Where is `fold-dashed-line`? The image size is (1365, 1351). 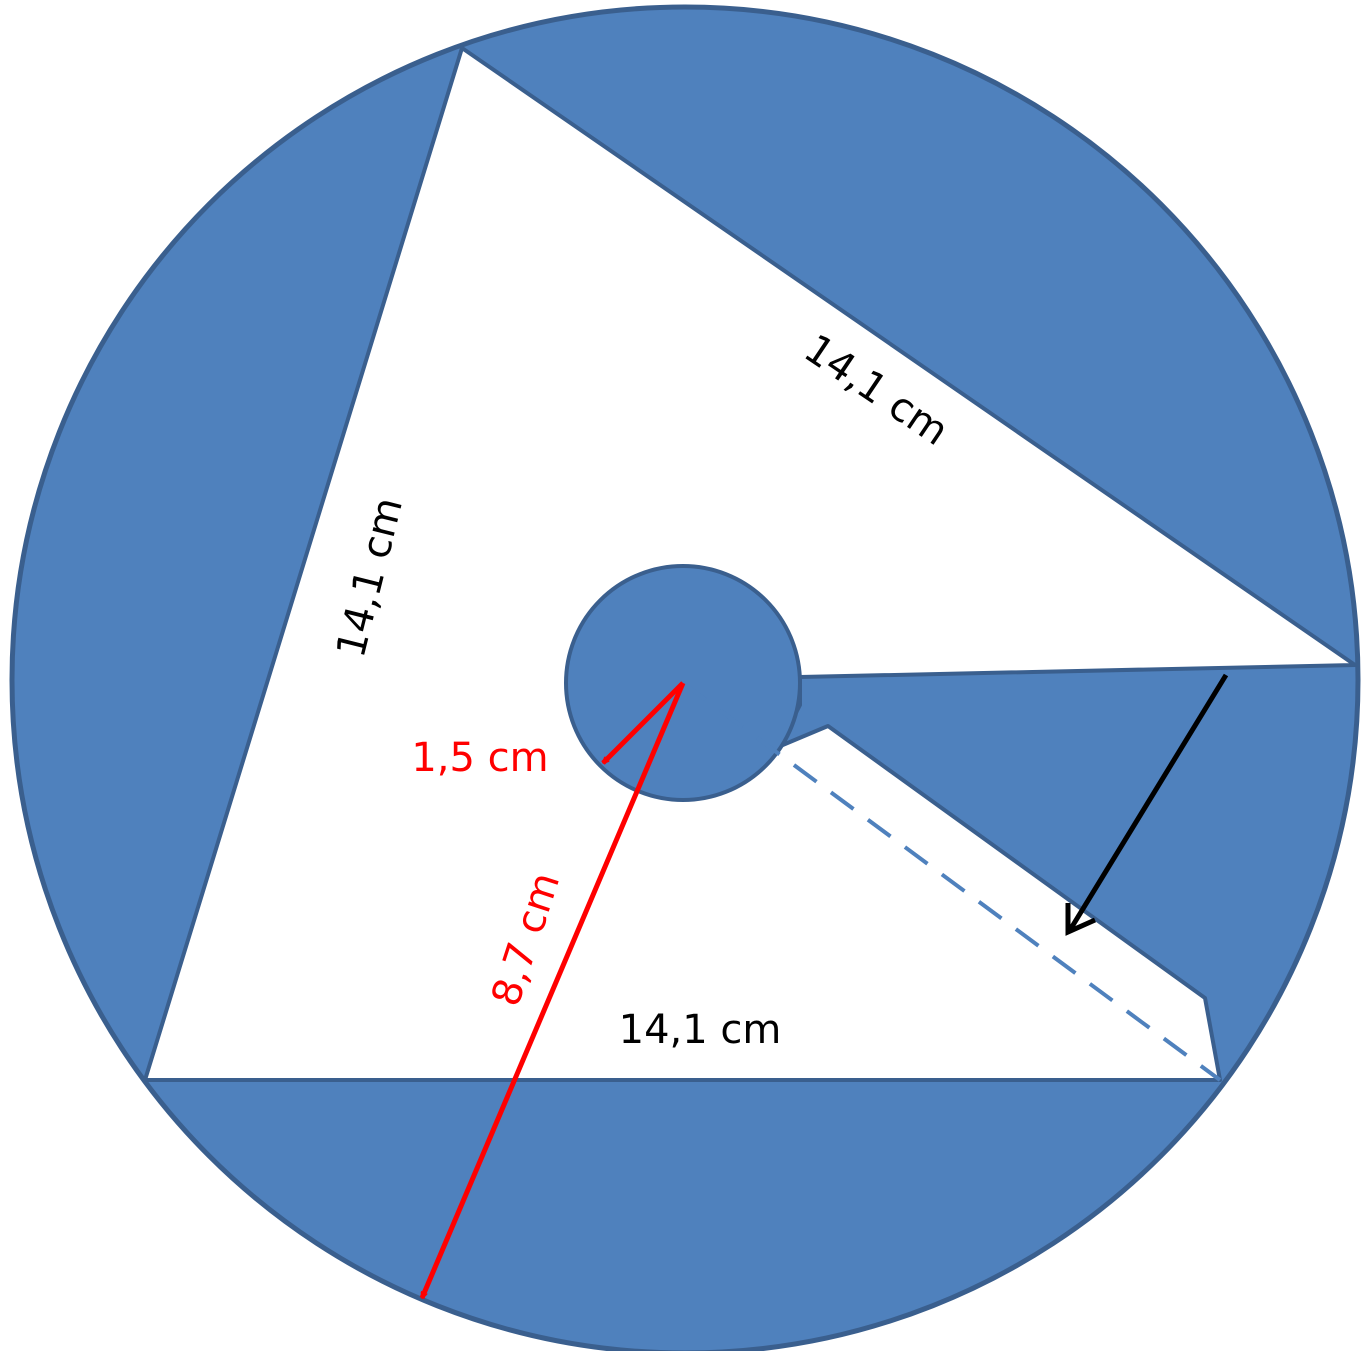 fold-dashed-line is located at coordinates (951, 881).